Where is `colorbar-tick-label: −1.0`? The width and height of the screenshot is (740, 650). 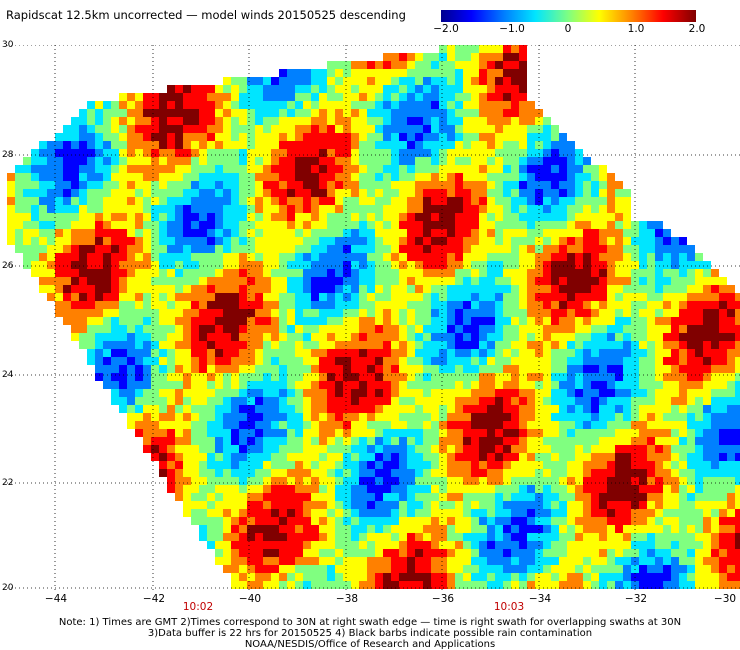
colorbar-tick-label: −1.0 is located at coordinates (512, 29).